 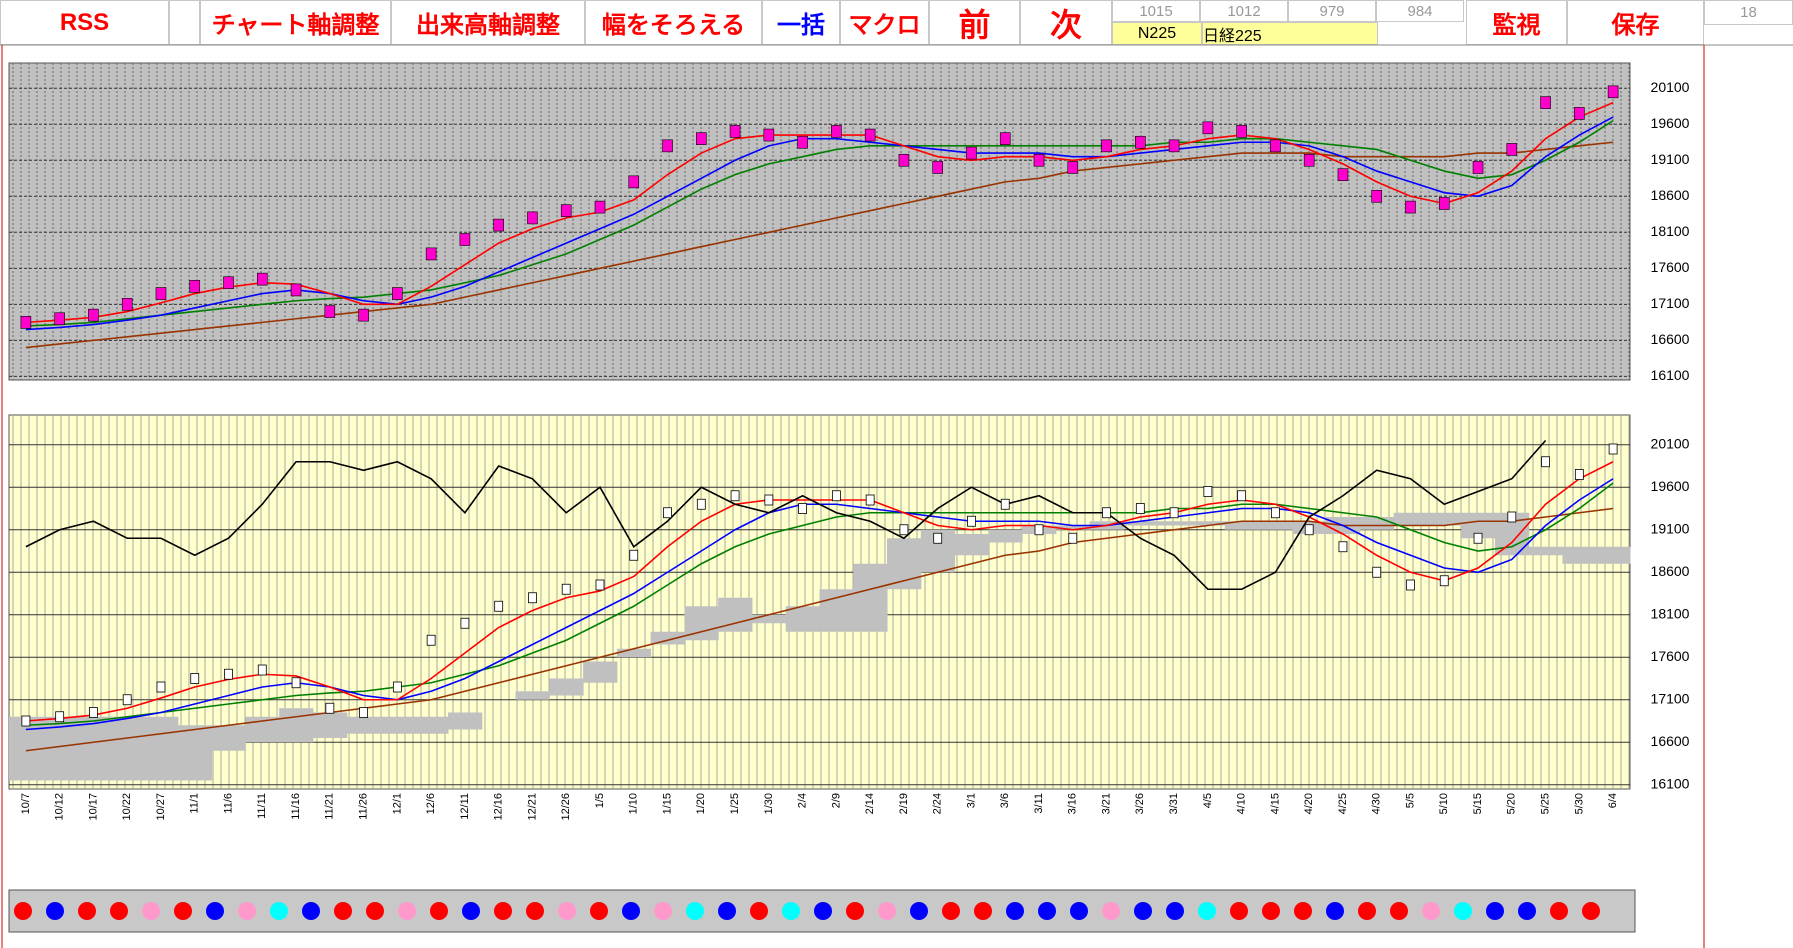 I want to click on x-tick-label: 2/4, so click(x=803, y=800).